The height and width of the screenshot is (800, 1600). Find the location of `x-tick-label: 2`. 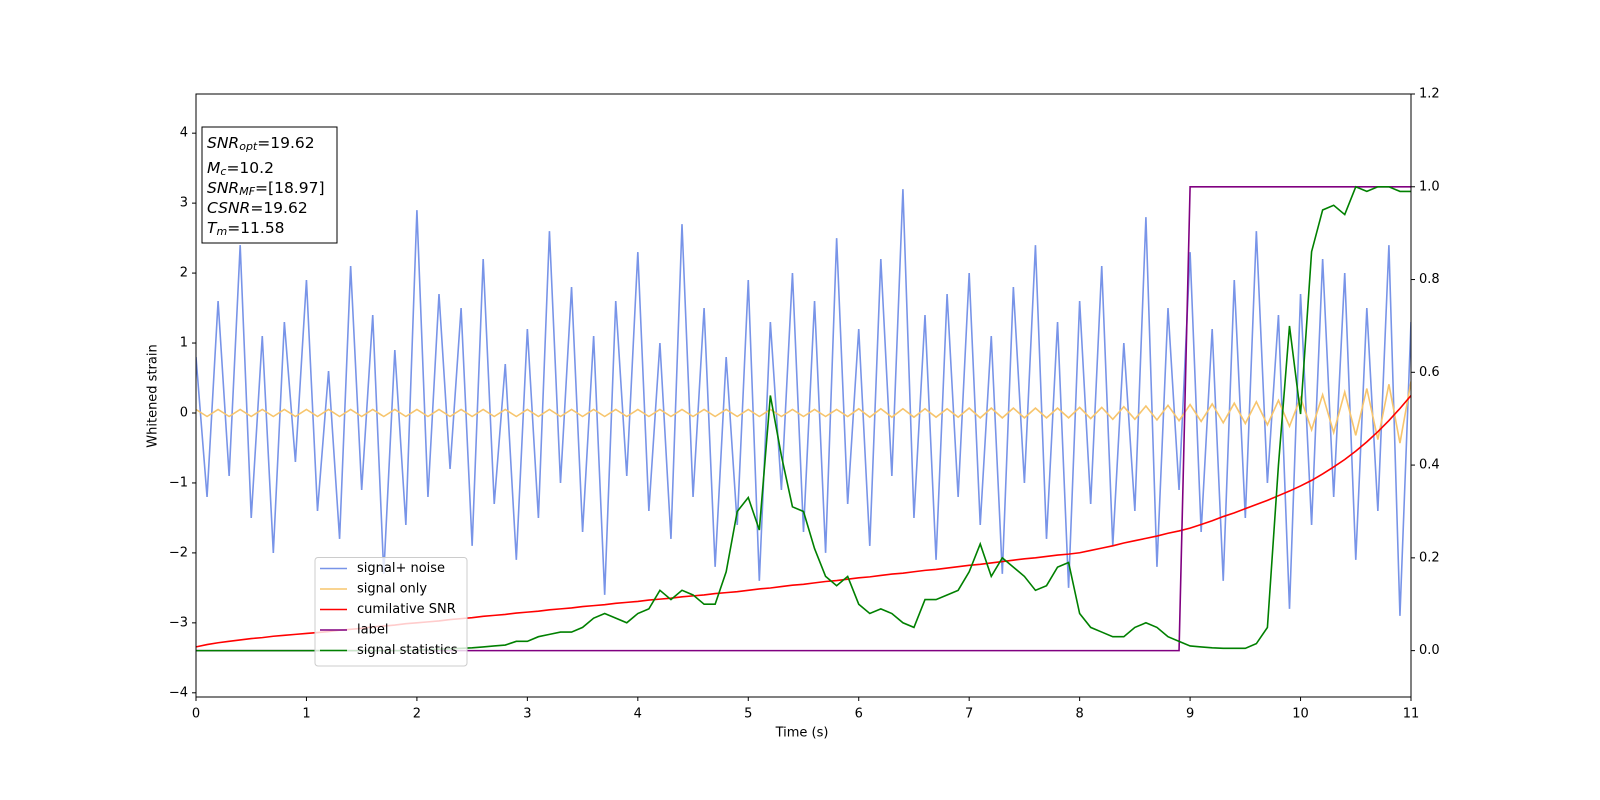

x-tick-label: 2 is located at coordinates (417, 714).